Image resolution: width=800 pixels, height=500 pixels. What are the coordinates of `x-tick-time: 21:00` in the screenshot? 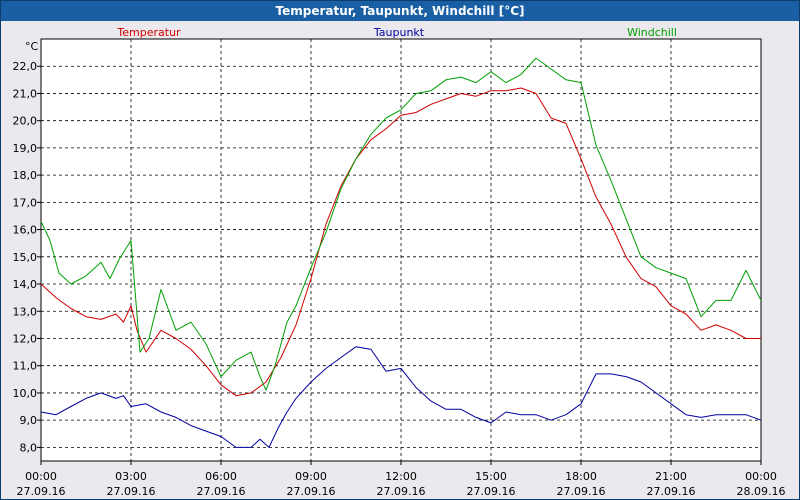 It's located at (671, 476).